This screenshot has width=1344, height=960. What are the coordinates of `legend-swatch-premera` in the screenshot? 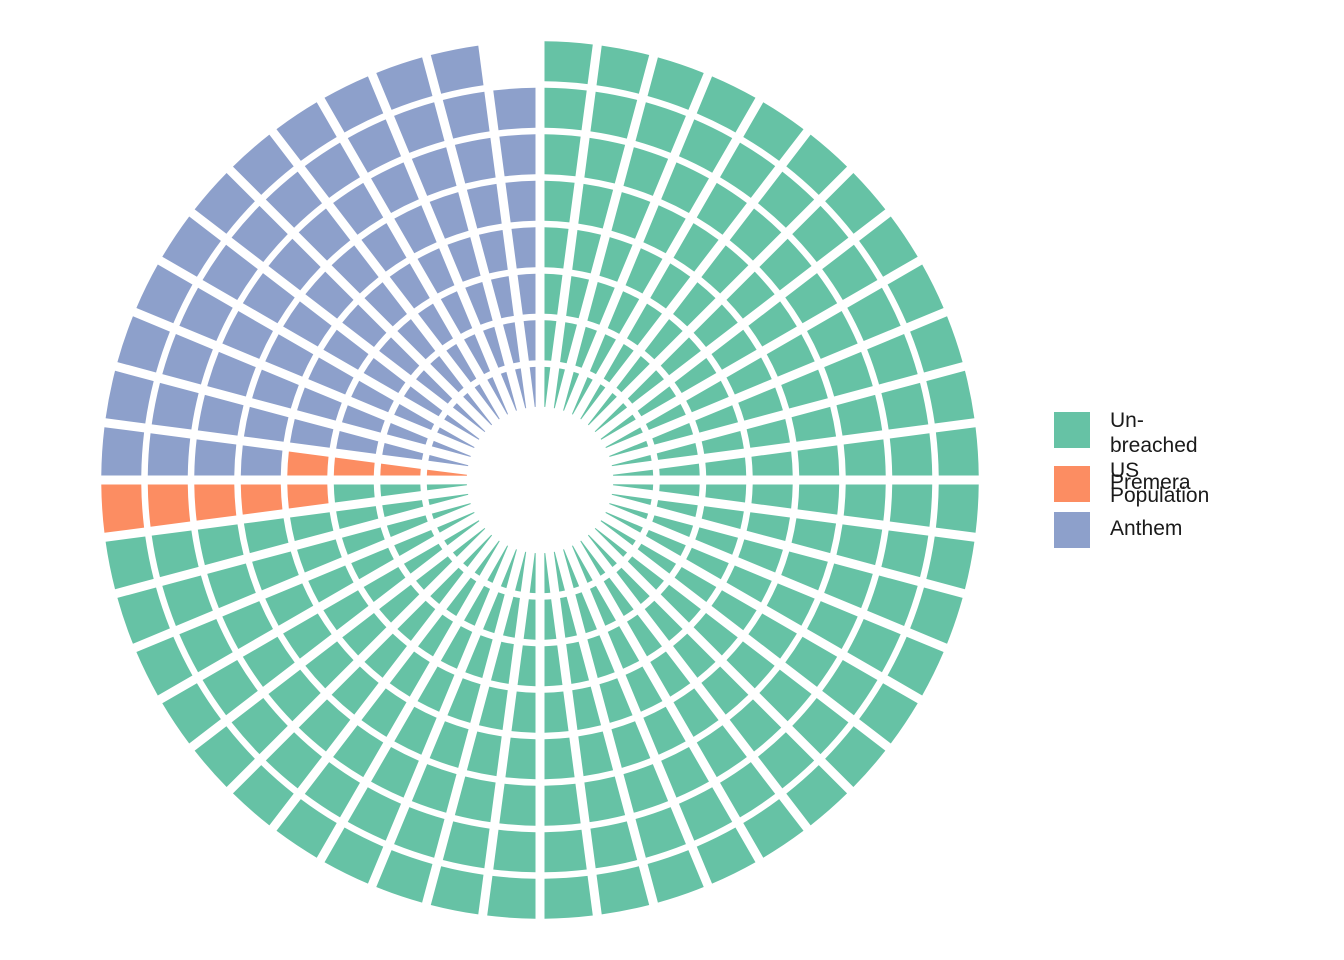 It's located at (1072, 484).